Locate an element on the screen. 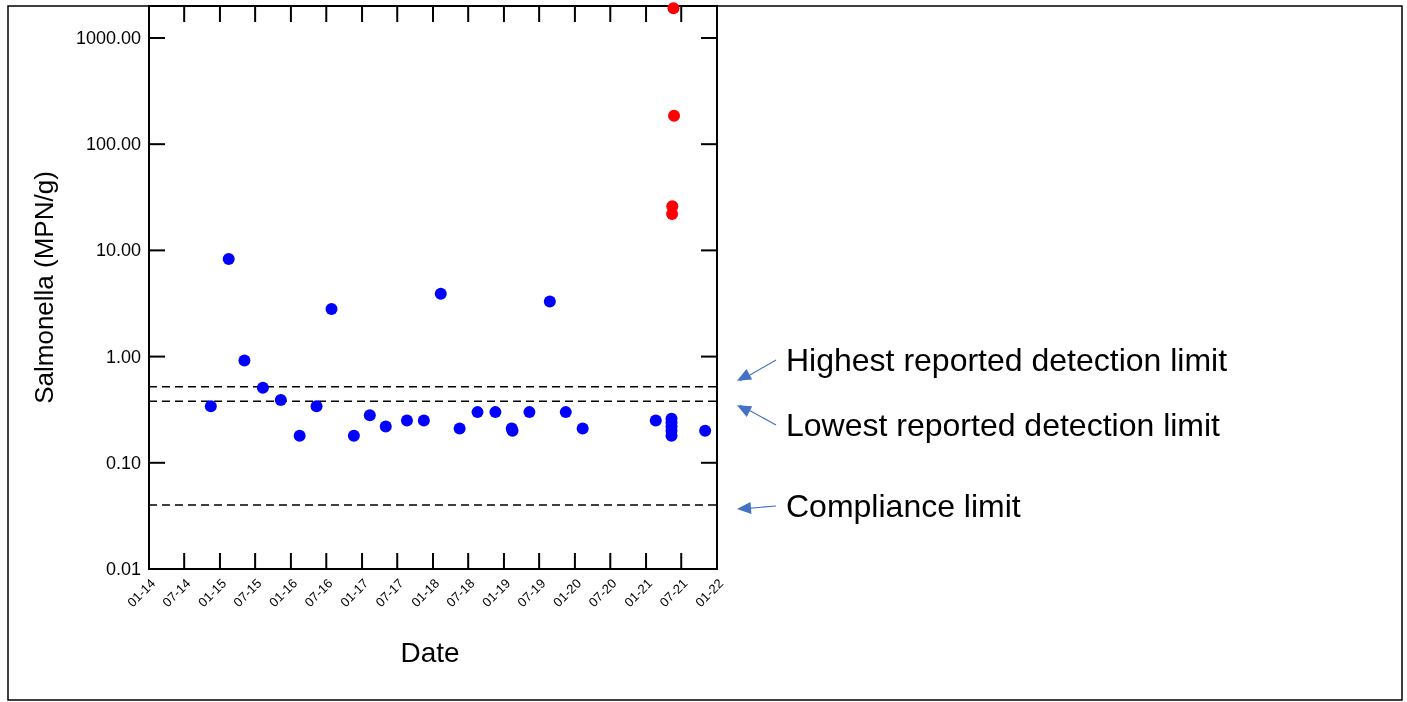 This screenshot has height=702, width=1407. ref-line-label: Compliance limit is located at coordinates (903, 506).